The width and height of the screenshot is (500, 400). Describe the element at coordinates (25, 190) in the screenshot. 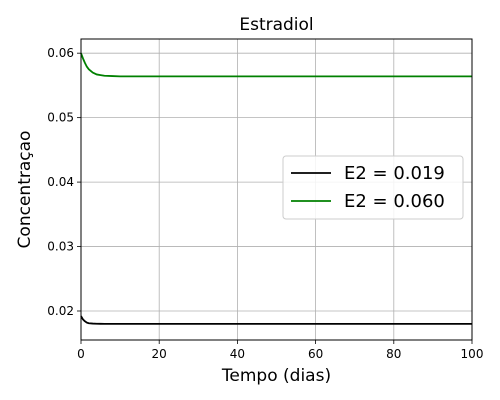

I see `y-axis-label: Concentraçao` at that location.